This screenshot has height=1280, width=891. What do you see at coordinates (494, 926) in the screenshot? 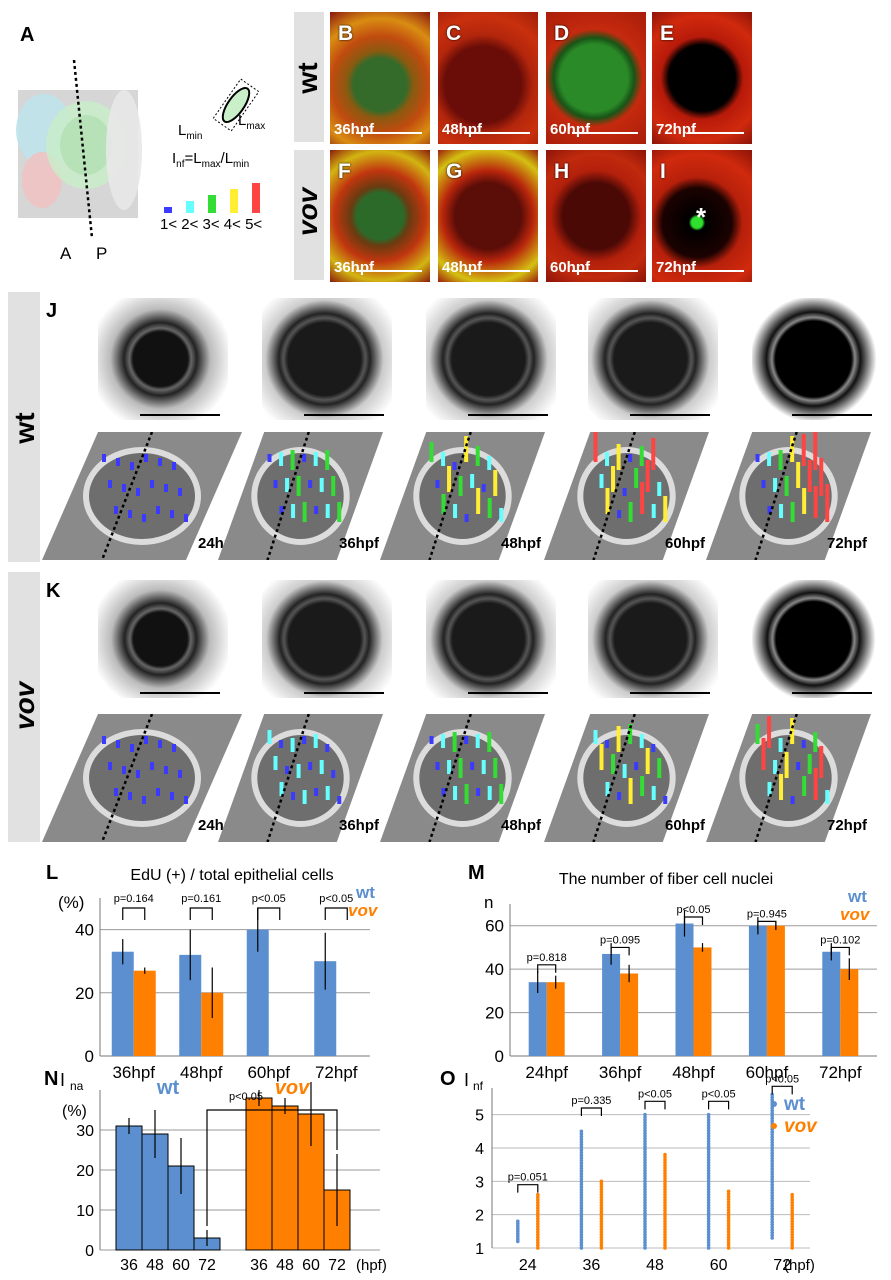
I see `y-tick-label: 60` at bounding box center [494, 926].